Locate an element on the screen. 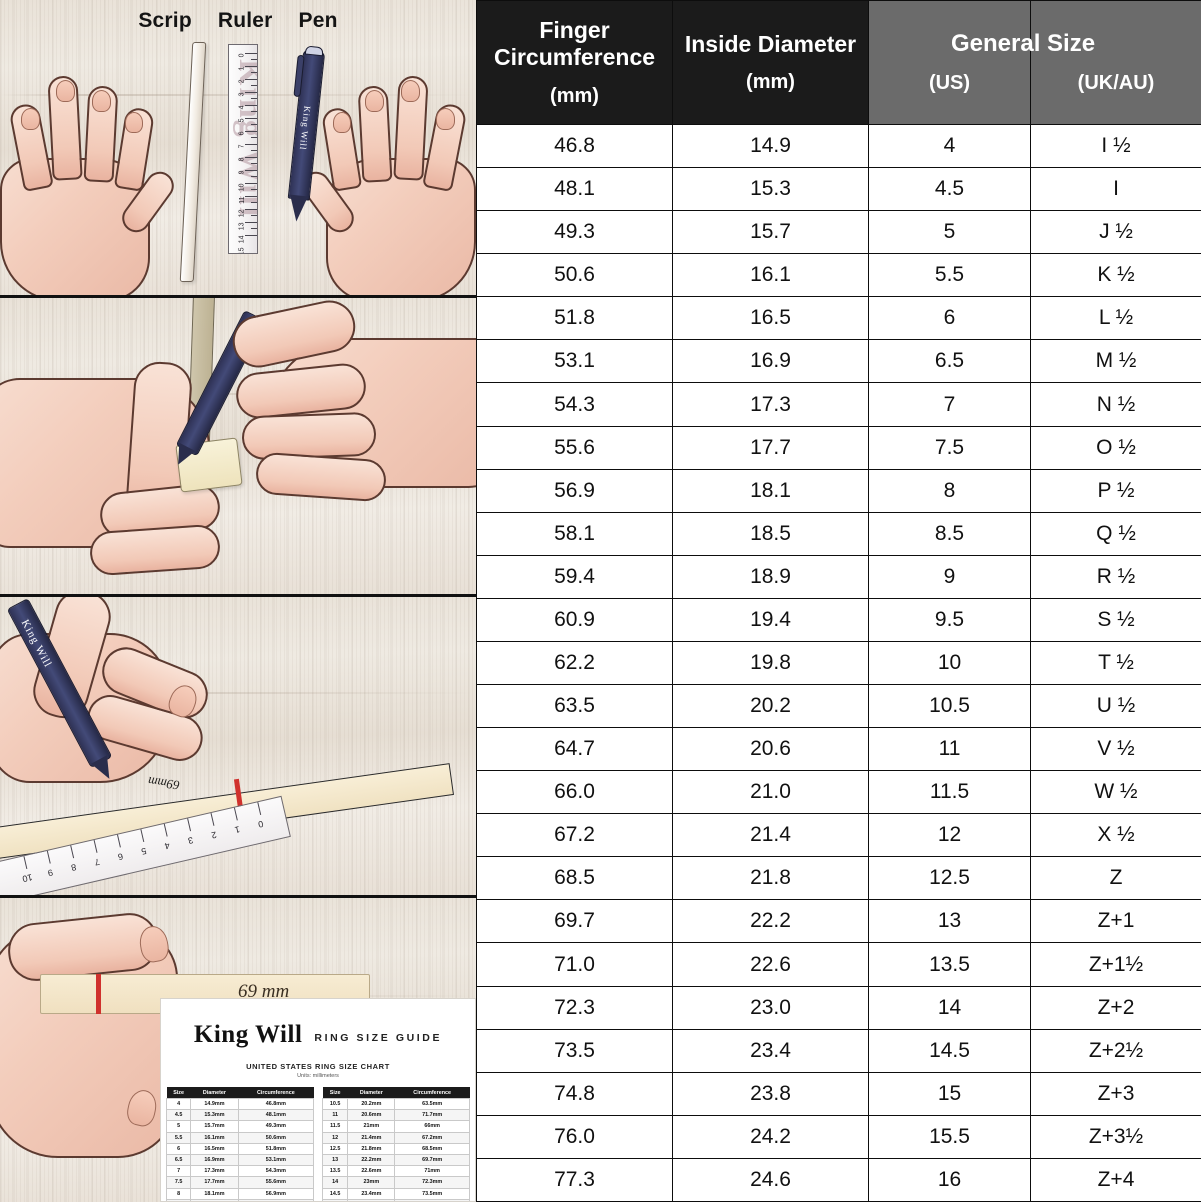 Image resolution: width=1201 pixels, height=1202 pixels. flat-ruler-tick-9: 9 is located at coordinates (50, 873).